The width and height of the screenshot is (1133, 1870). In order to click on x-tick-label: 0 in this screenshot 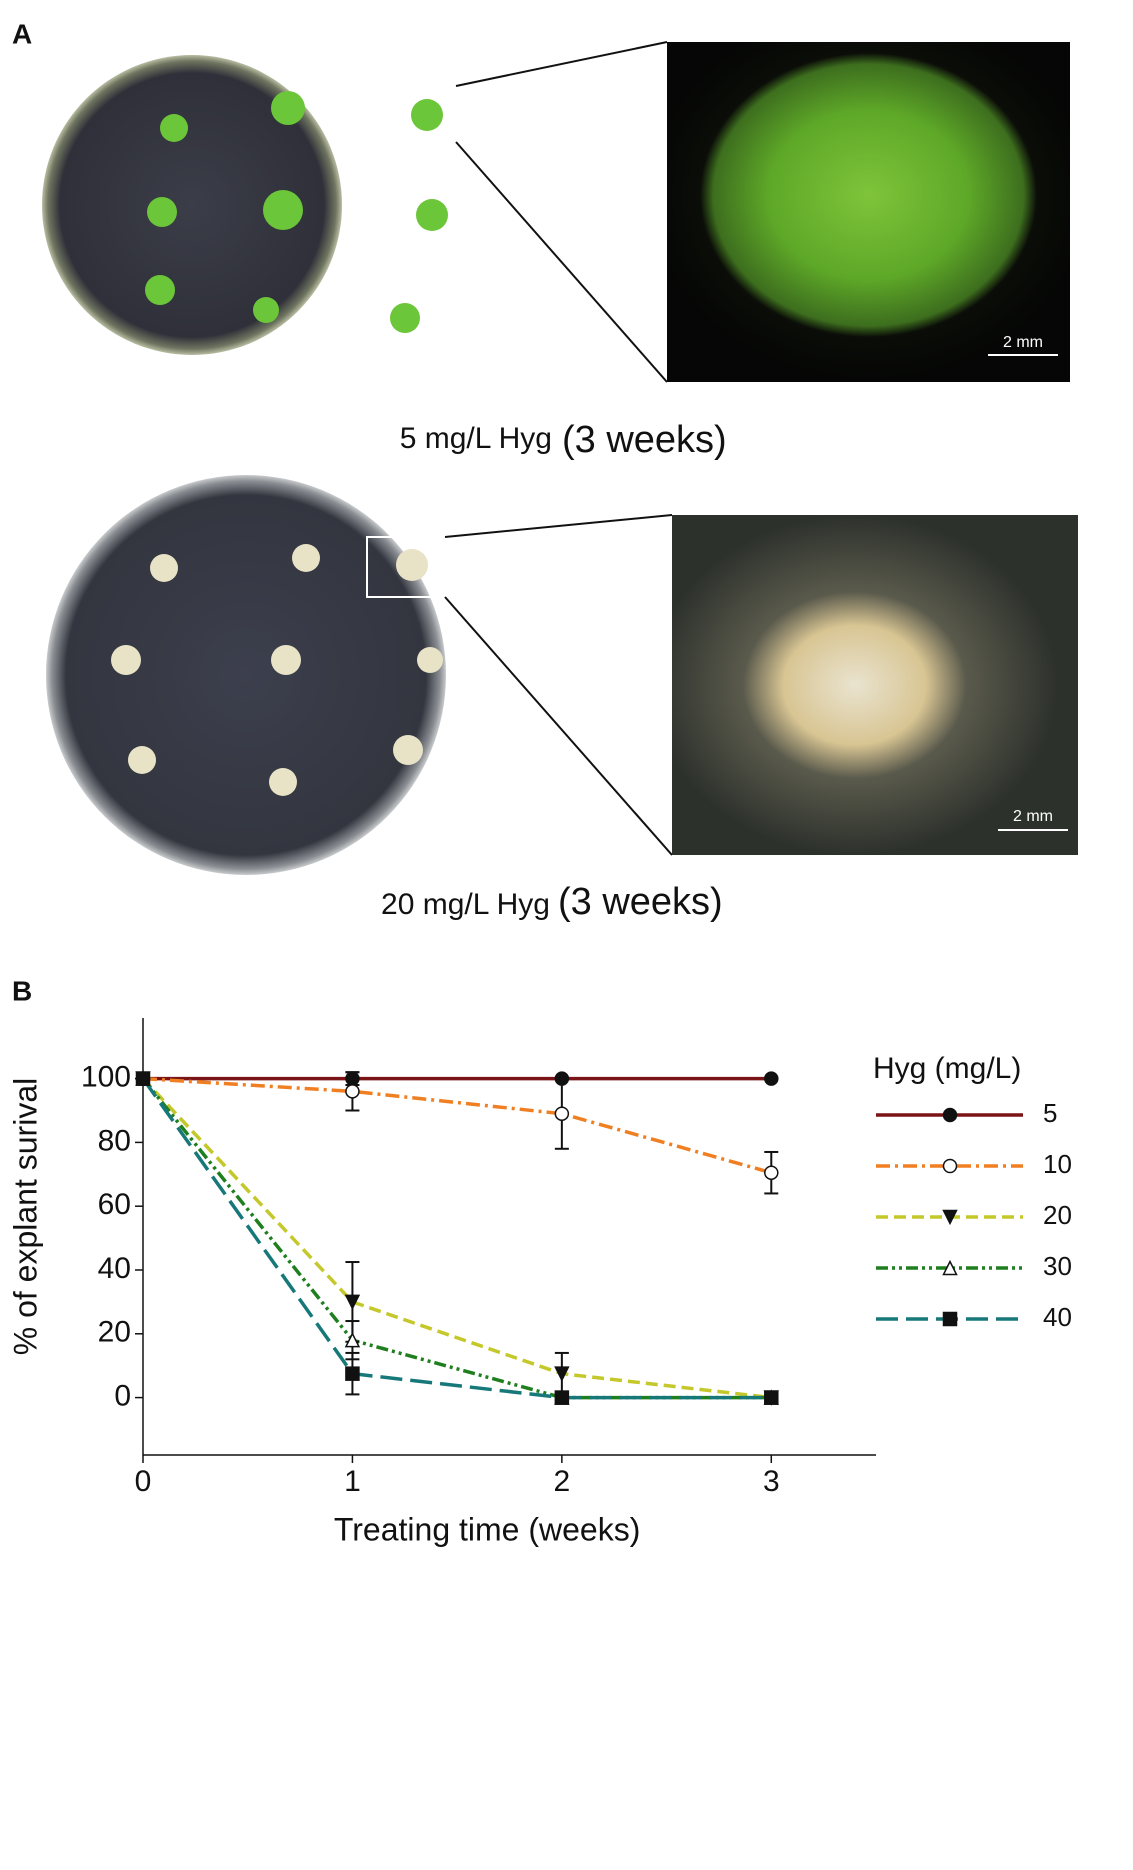, I will do `click(143, 1481)`.